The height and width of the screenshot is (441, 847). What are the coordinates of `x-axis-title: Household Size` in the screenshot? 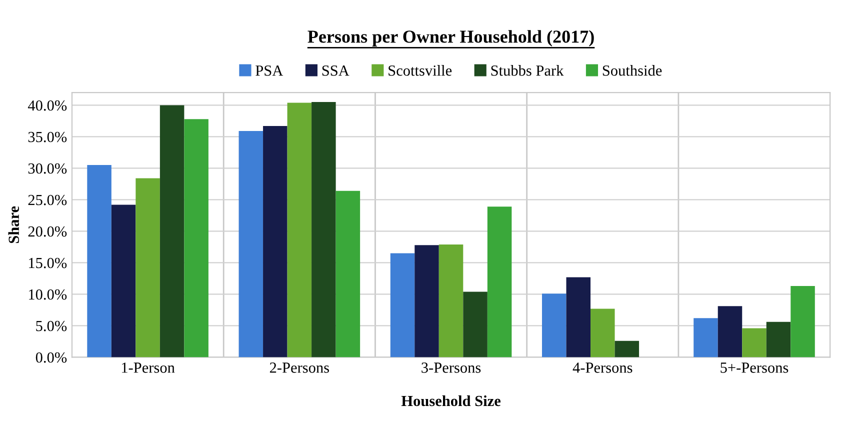 It's located at (451, 400).